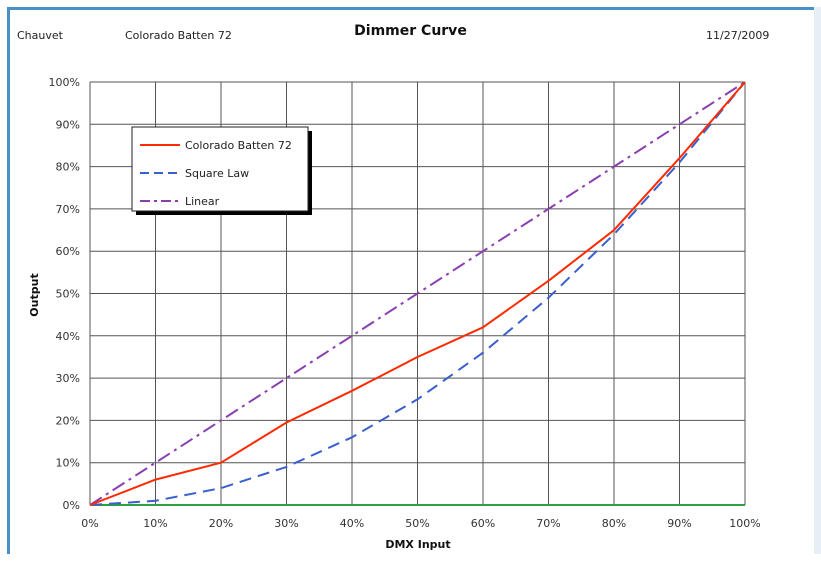 This screenshot has width=821, height=561. I want to click on y-tick-label: 10%, so click(68, 463).